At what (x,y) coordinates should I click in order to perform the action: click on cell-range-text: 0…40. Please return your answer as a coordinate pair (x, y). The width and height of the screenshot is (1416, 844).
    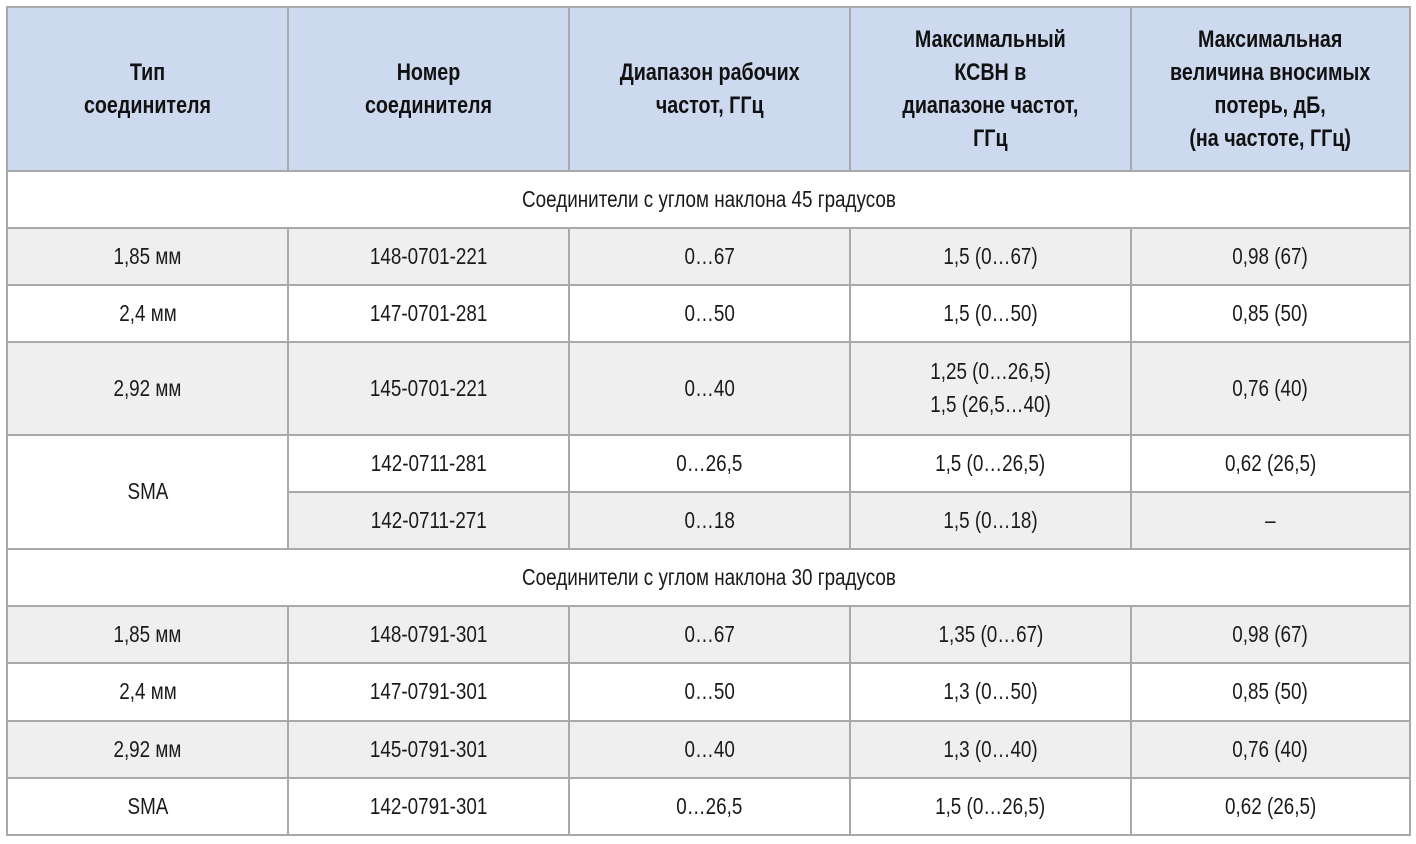
    Looking at the image, I should click on (709, 748).